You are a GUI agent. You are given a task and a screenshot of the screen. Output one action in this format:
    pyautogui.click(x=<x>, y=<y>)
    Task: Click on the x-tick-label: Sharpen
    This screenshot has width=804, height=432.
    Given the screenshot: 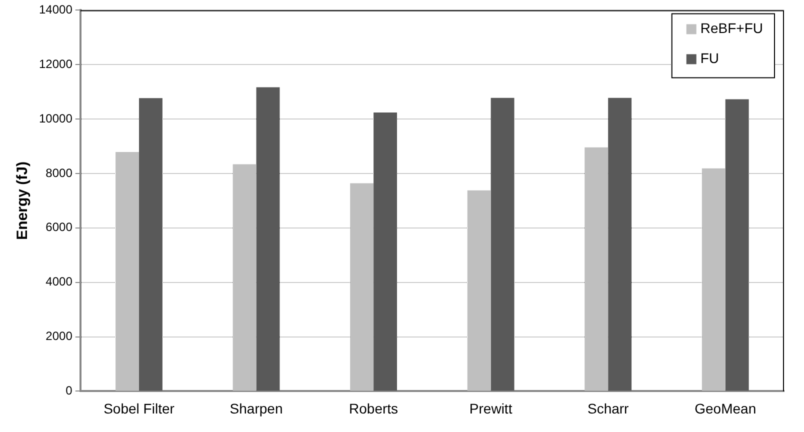 What is the action you would take?
    pyautogui.click(x=256, y=408)
    